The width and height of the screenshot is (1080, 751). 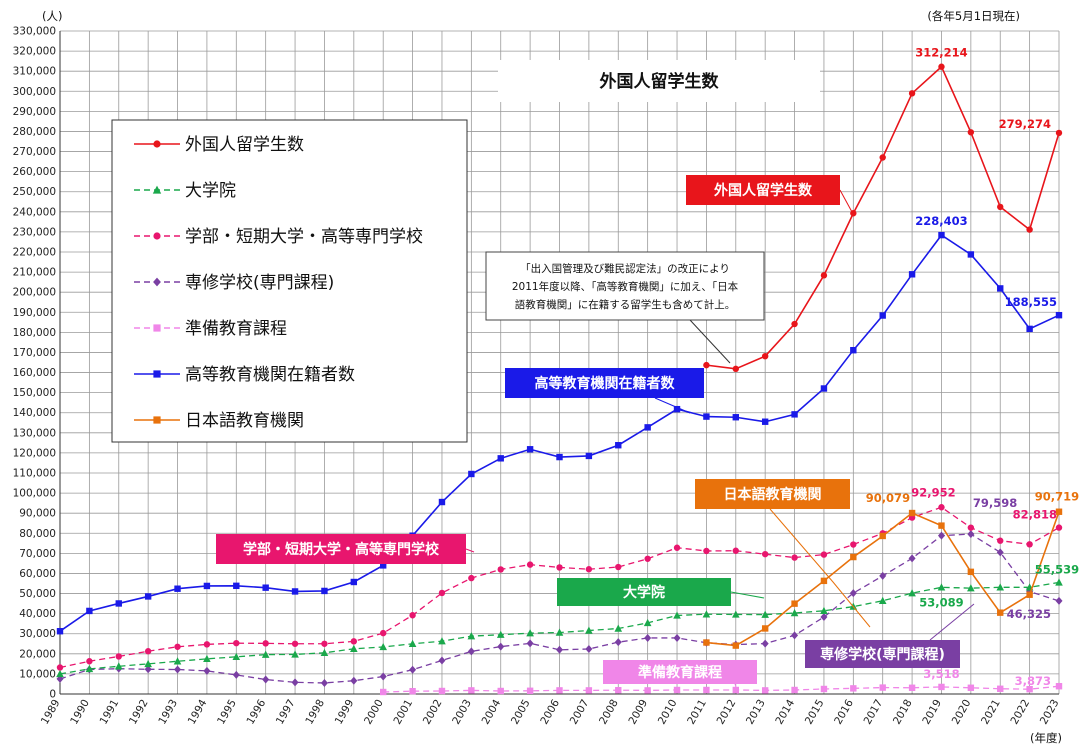 I want to click on y-tick-label: 50,000, so click(x=37, y=594).